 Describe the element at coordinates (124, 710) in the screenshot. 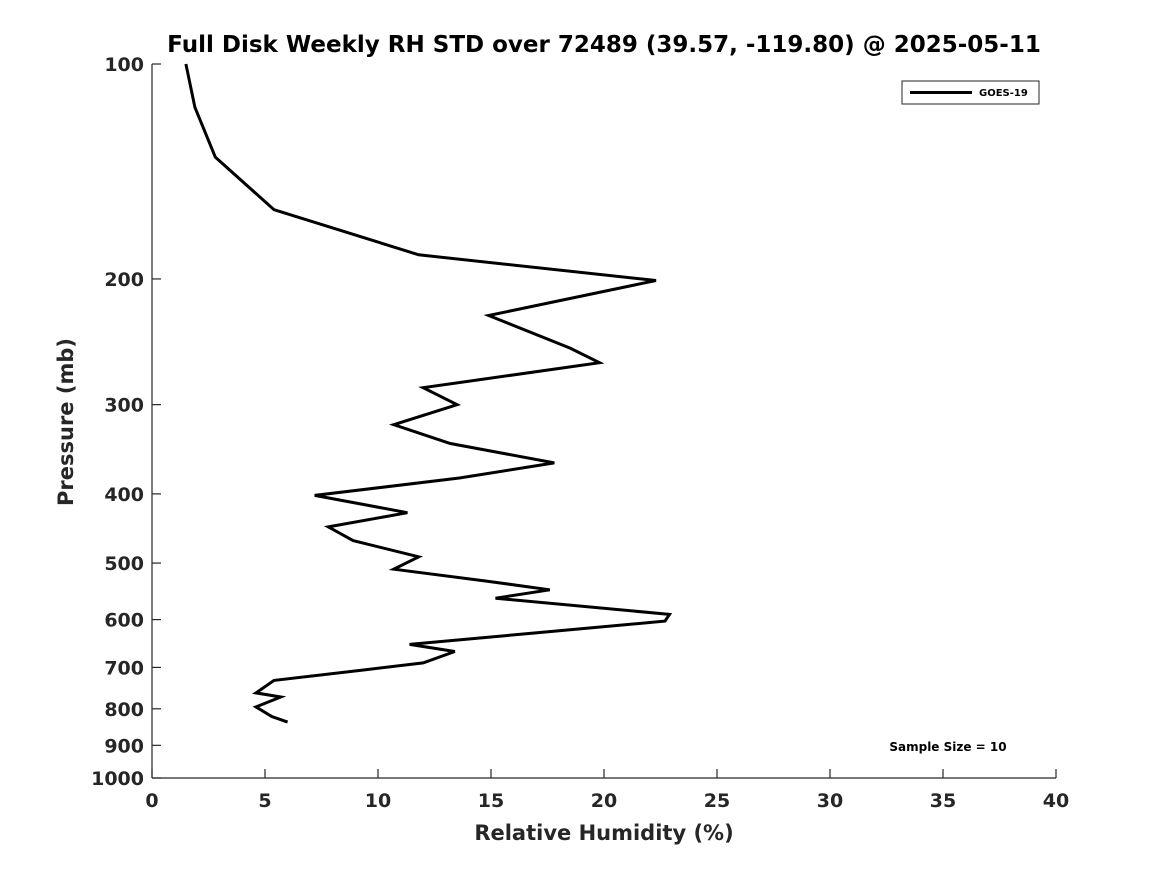

I see `y-tick-label: 800` at that location.